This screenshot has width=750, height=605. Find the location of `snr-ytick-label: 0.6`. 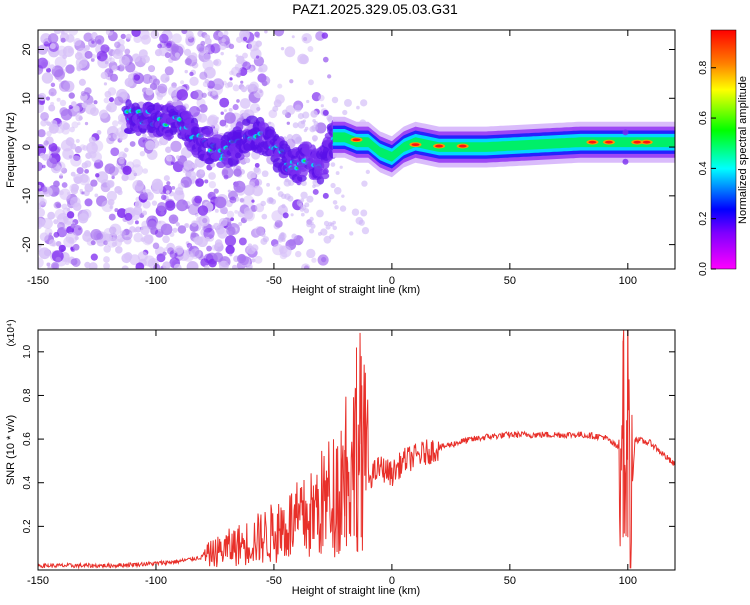

snr-ytick-label: 0.6 is located at coordinates (27, 439).